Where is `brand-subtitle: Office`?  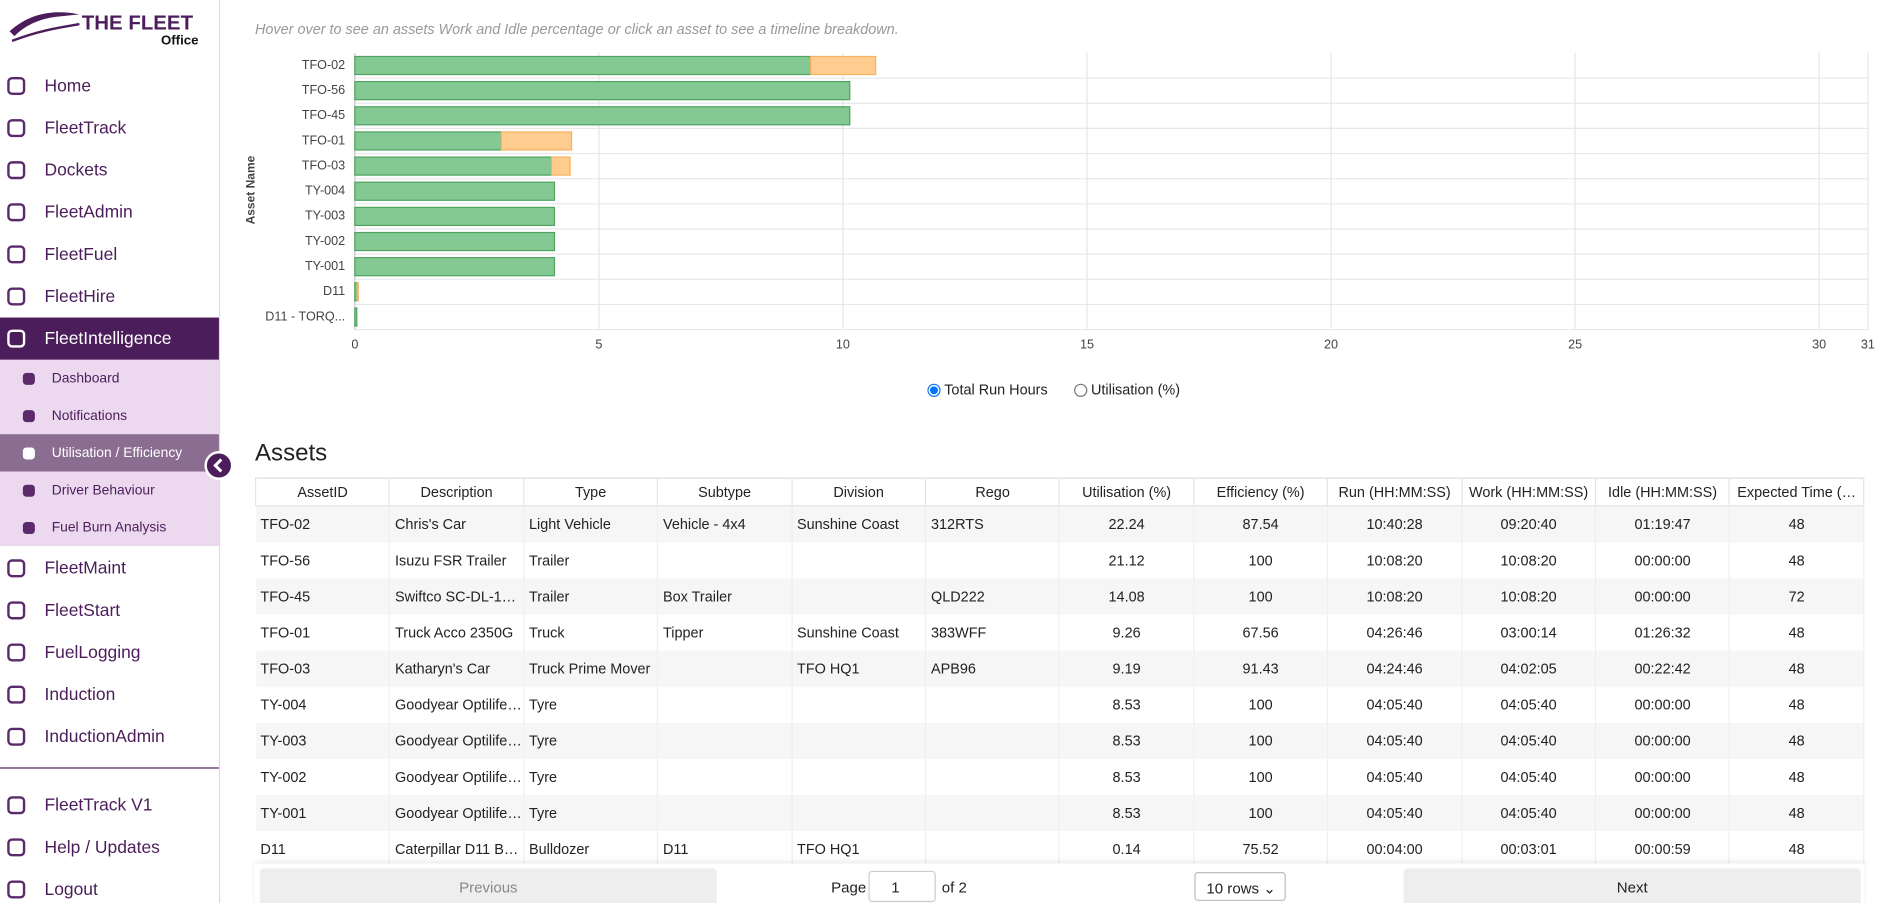 brand-subtitle: Office is located at coordinates (179, 39).